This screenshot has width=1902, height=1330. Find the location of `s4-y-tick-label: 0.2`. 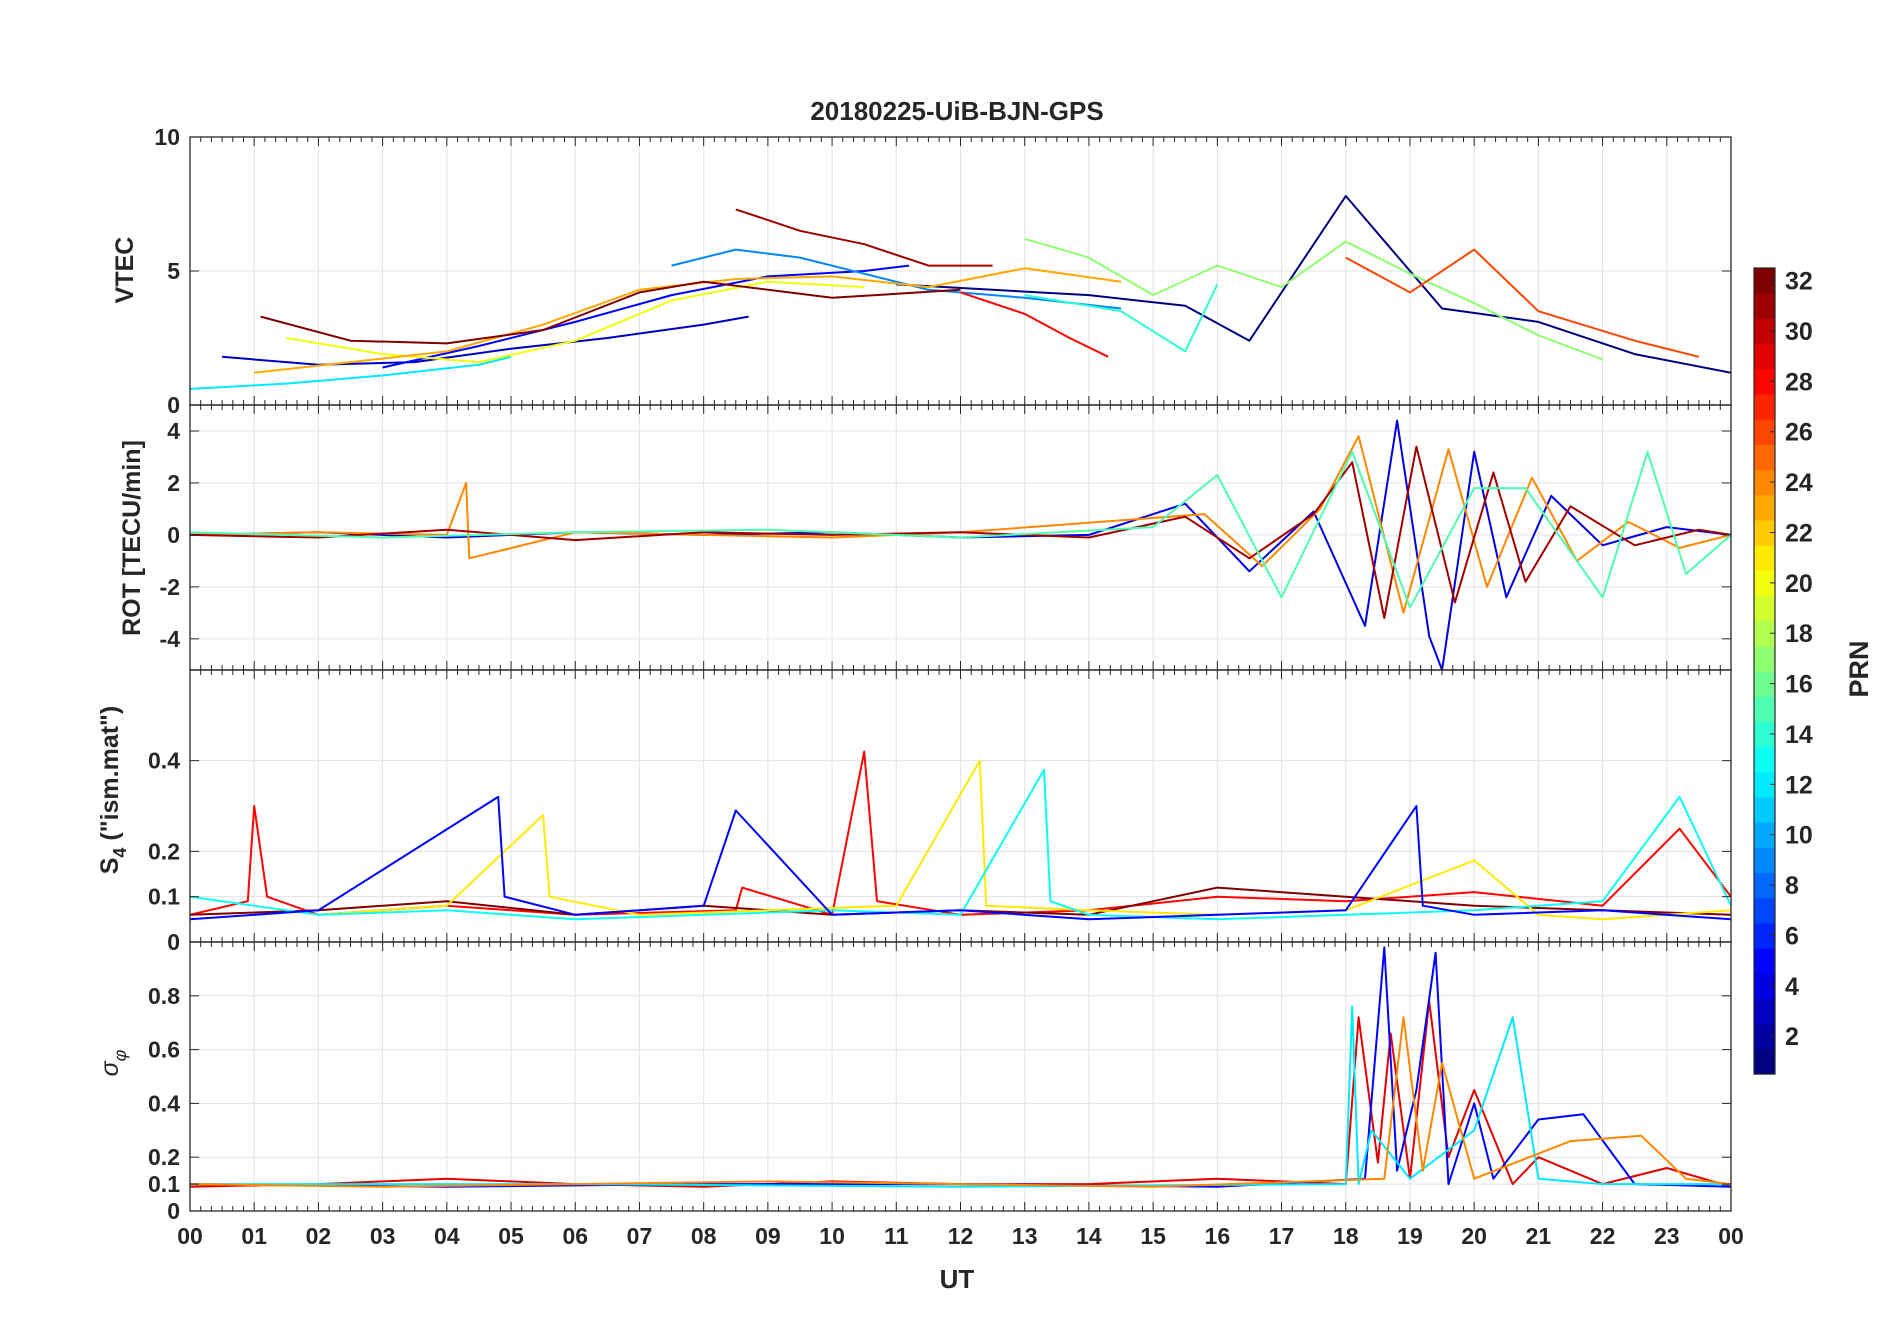

s4-y-tick-label: 0.2 is located at coordinates (164, 851).